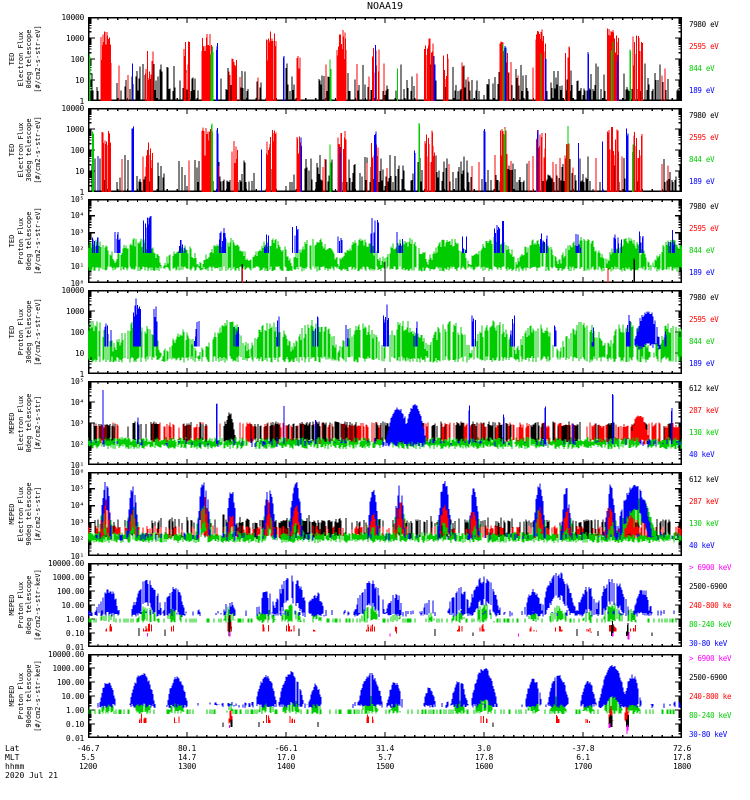  Describe the element at coordinates (702, 454) in the screenshot. I see `legend-entry: 40 keV` at that location.